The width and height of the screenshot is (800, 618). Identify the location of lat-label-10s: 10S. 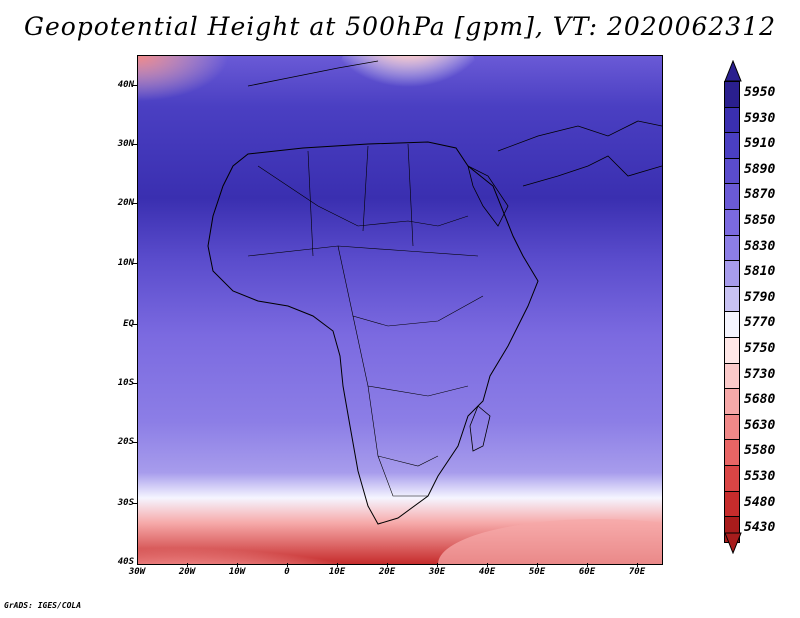
(125, 383).